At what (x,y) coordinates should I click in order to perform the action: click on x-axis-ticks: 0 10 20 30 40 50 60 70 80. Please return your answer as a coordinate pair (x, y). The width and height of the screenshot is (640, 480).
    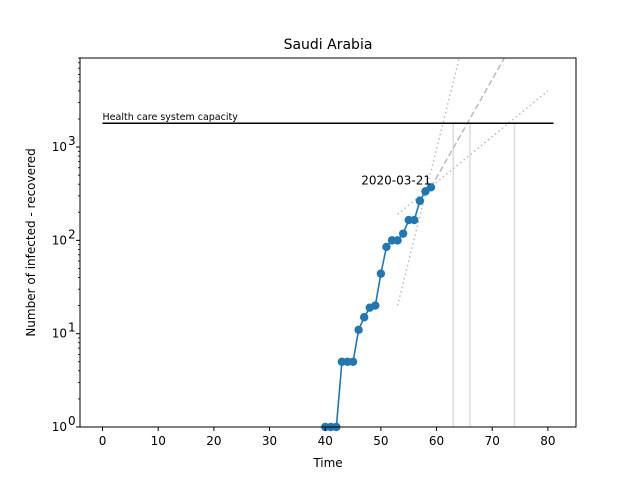
    Looking at the image, I should click on (327, 437).